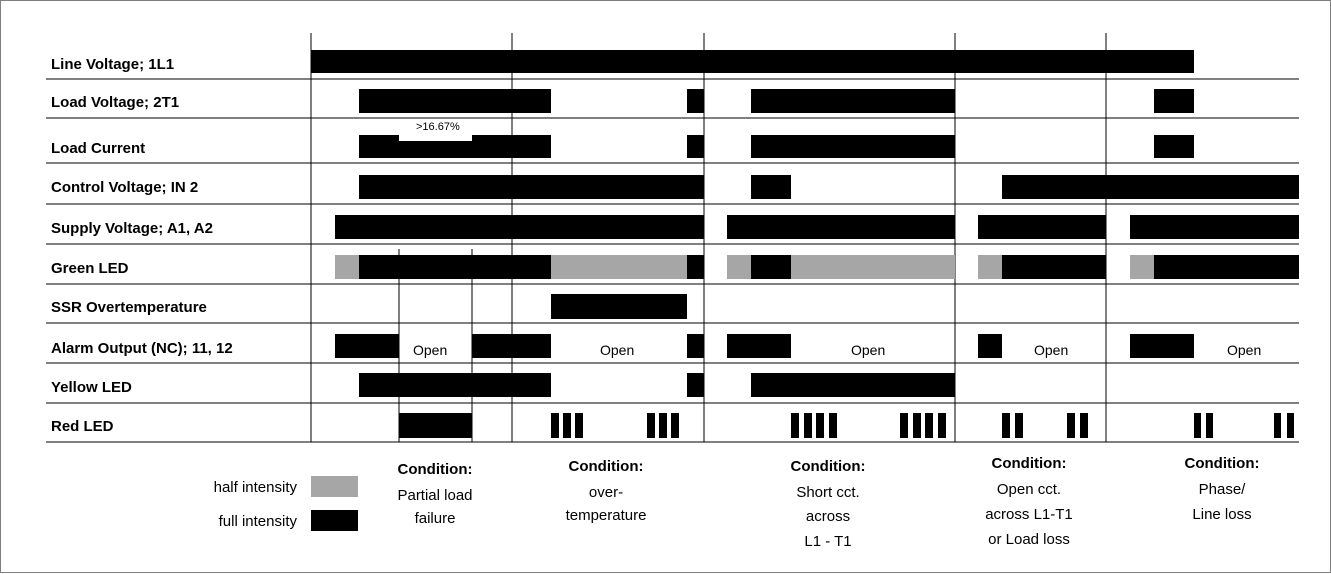  I want to click on condition-1-heading: Condition:, so click(435, 469).